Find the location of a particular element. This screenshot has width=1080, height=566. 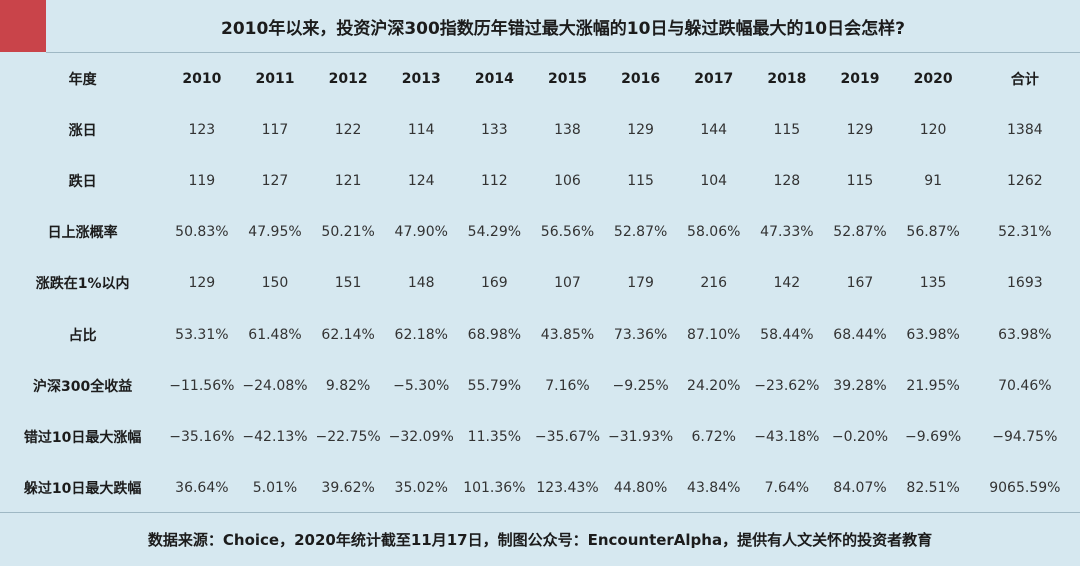

table-cell: 119 is located at coordinates (202, 180).